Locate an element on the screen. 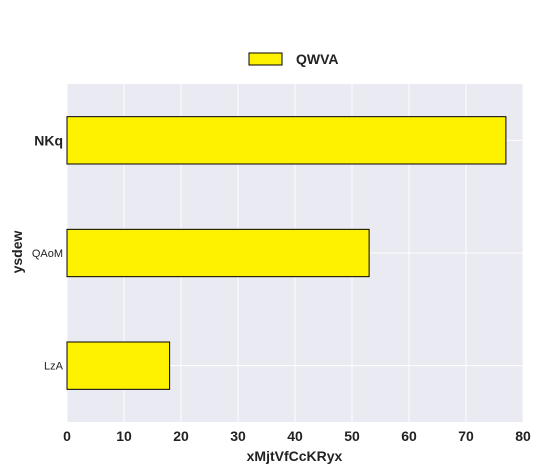  x-axis-label: xMjtVfCcKRyx is located at coordinates (295, 456).